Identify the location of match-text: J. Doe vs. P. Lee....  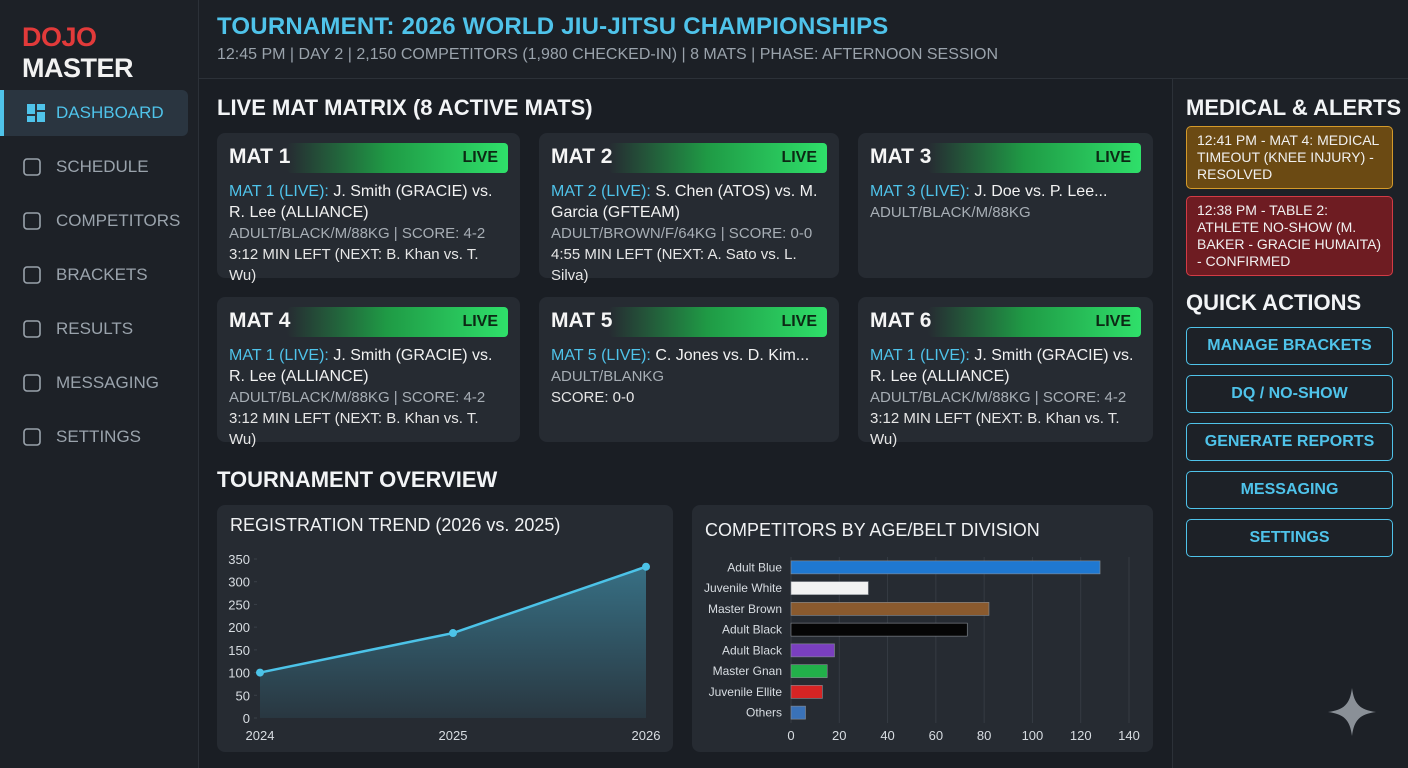
(1041, 191).